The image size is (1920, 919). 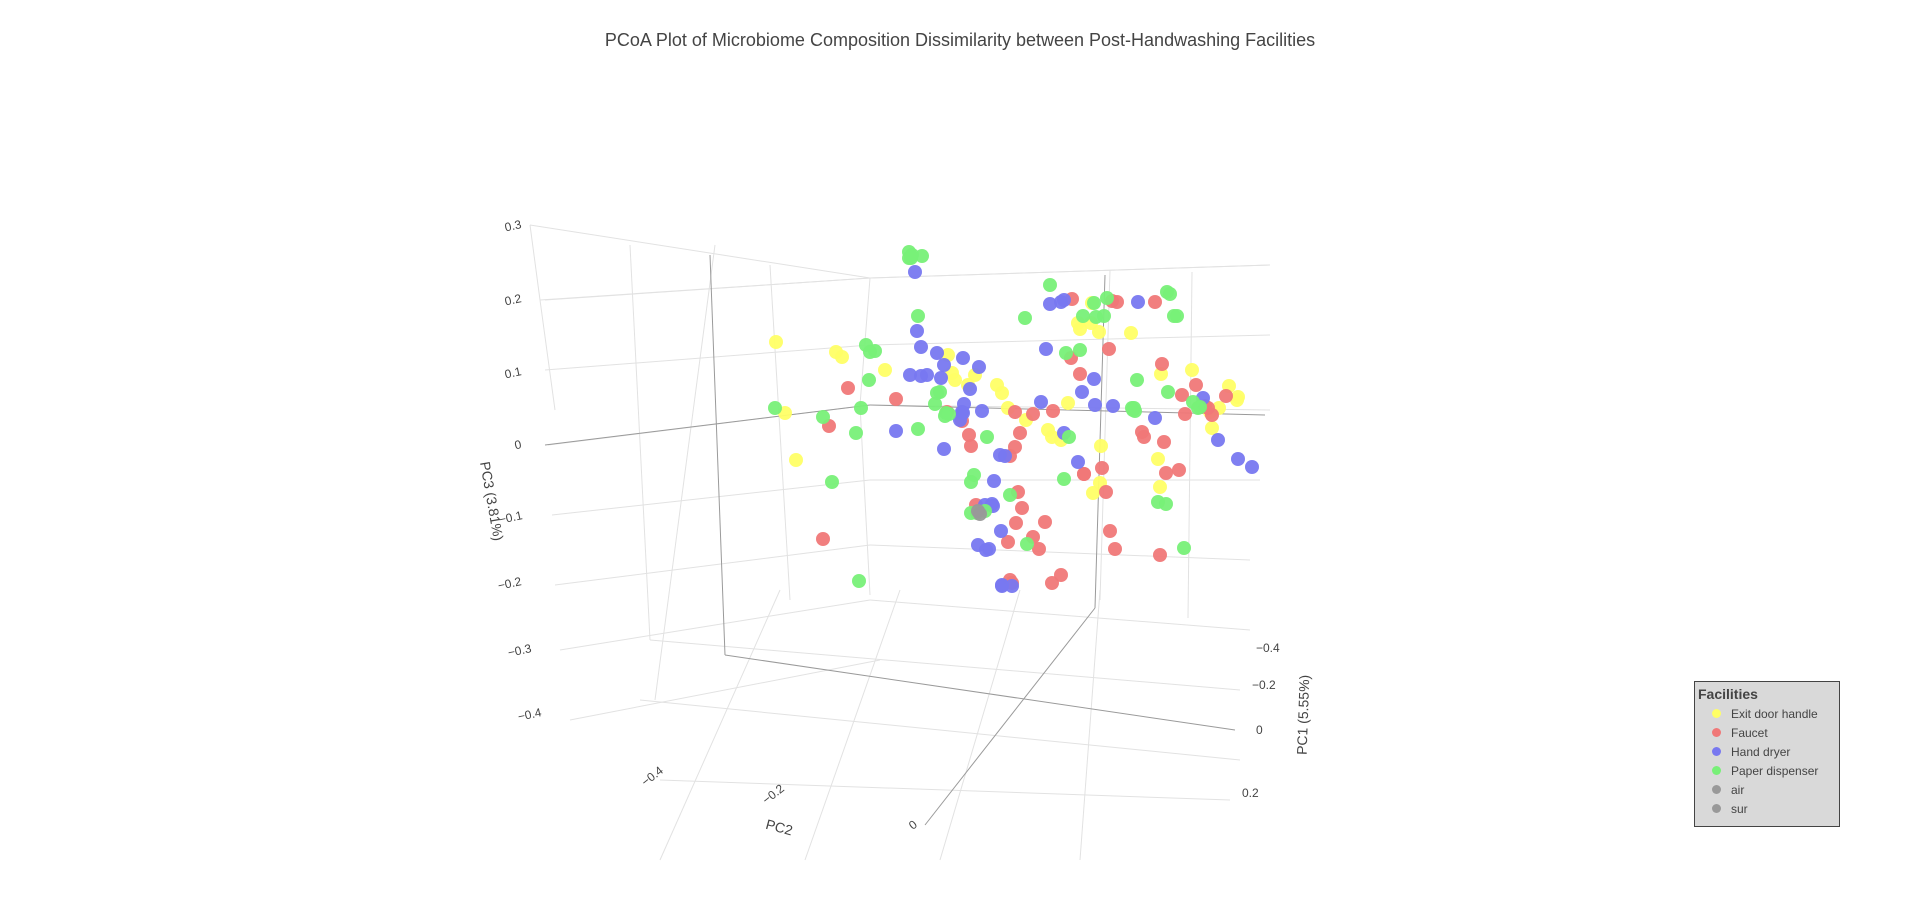 I want to click on legend-item: Hand dryer, so click(x=1767, y=751).